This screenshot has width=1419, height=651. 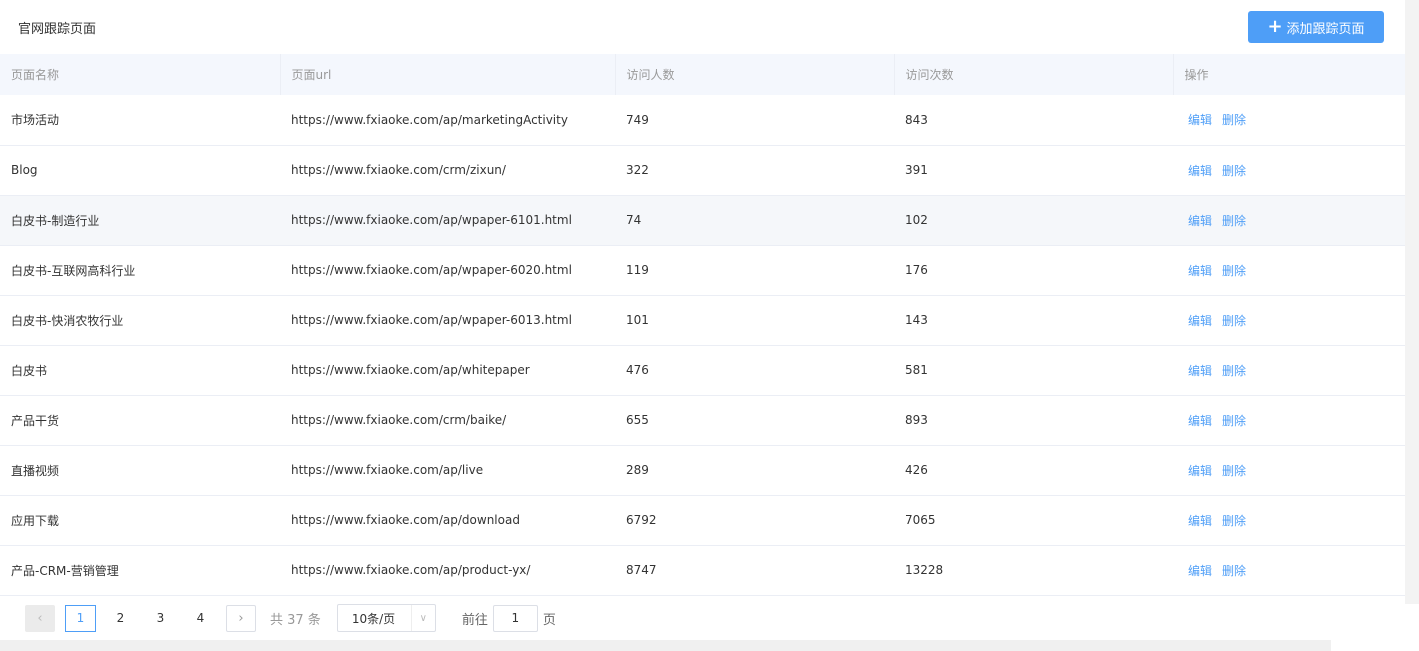 I want to click on cell-page-name: 白皮书-互联网高科行业, so click(x=73, y=270).